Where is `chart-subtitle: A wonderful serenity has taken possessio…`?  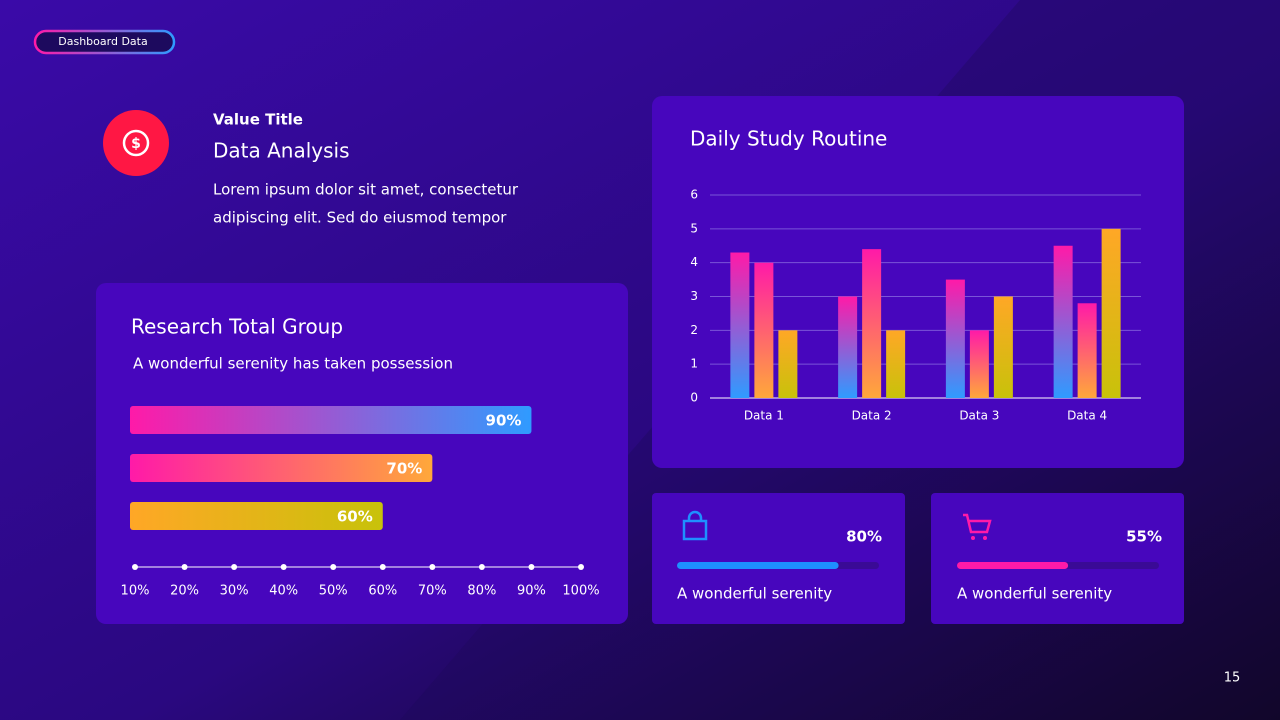
chart-subtitle: A wonderful serenity has taken possessio… is located at coordinates (293, 364).